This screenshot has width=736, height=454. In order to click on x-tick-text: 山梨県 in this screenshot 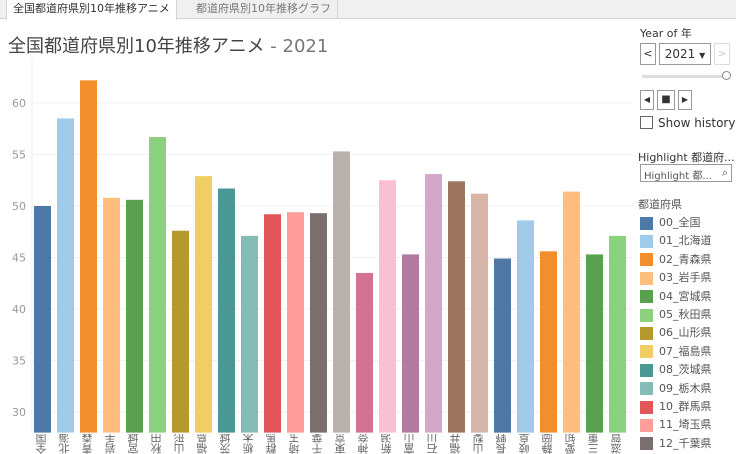, I will do `click(478, 444)`.